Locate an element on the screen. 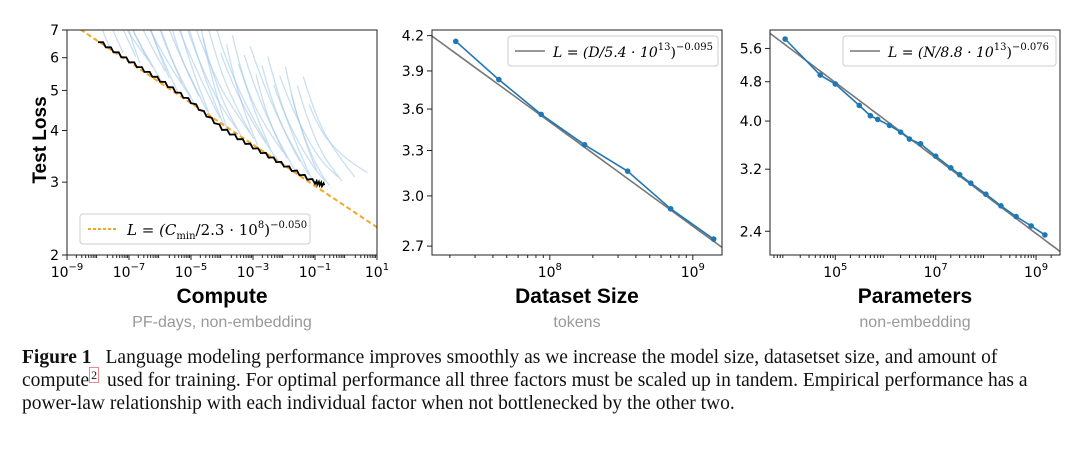  parameters-fit-line is located at coordinates (915, 142).